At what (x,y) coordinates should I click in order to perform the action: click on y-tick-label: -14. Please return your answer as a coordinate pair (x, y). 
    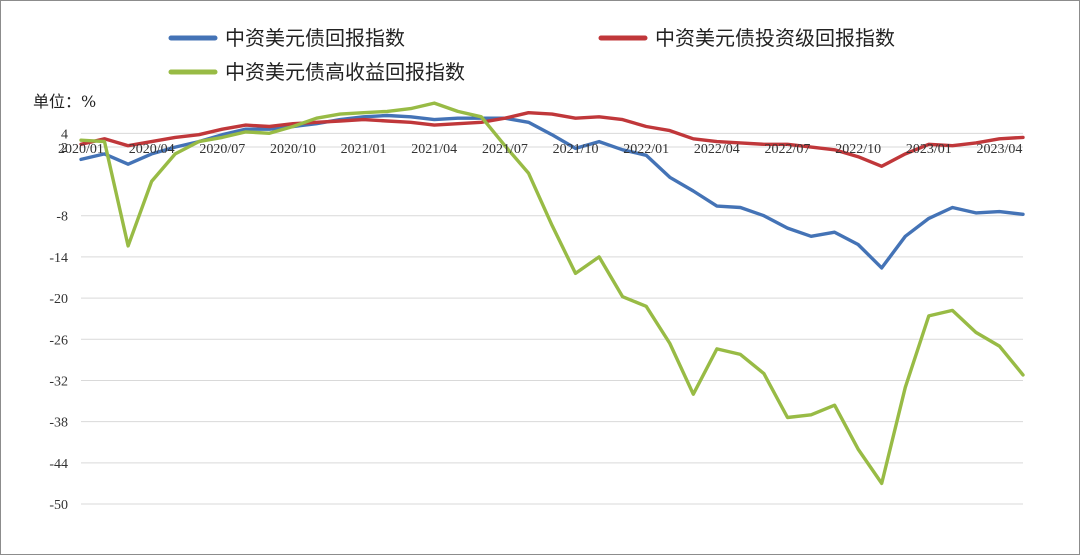
    Looking at the image, I should click on (58, 258).